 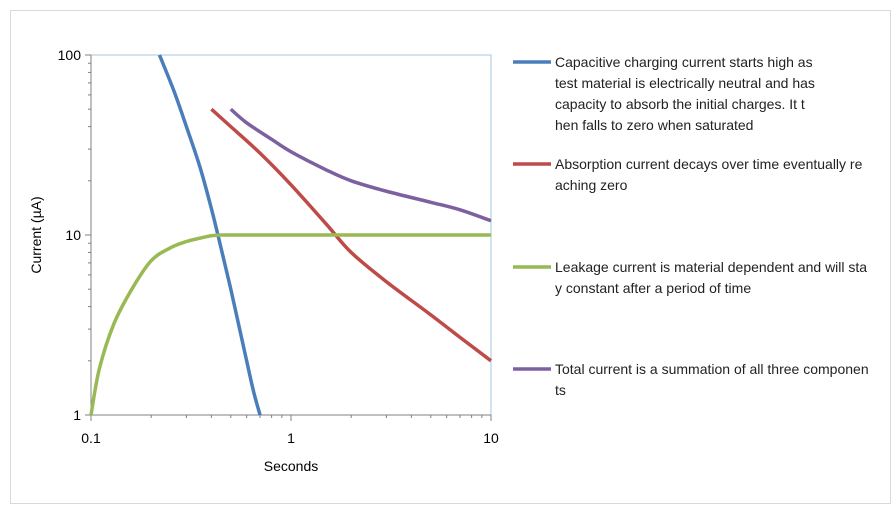 I want to click on y-axis-title: Current (µA), so click(x=36, y=234).